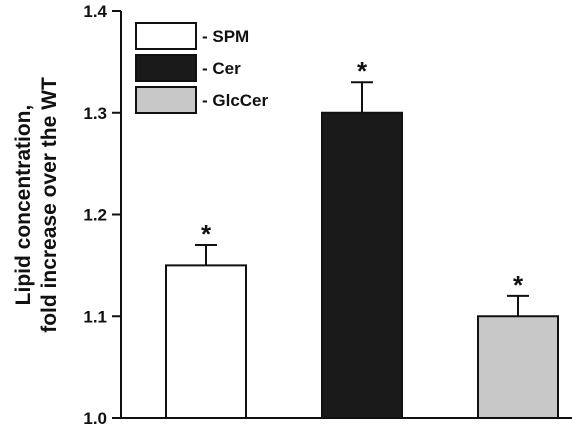 The image size is (572, 434). I want to click on legend: - SPM - Cer - GlcCer, so click(202, 68).